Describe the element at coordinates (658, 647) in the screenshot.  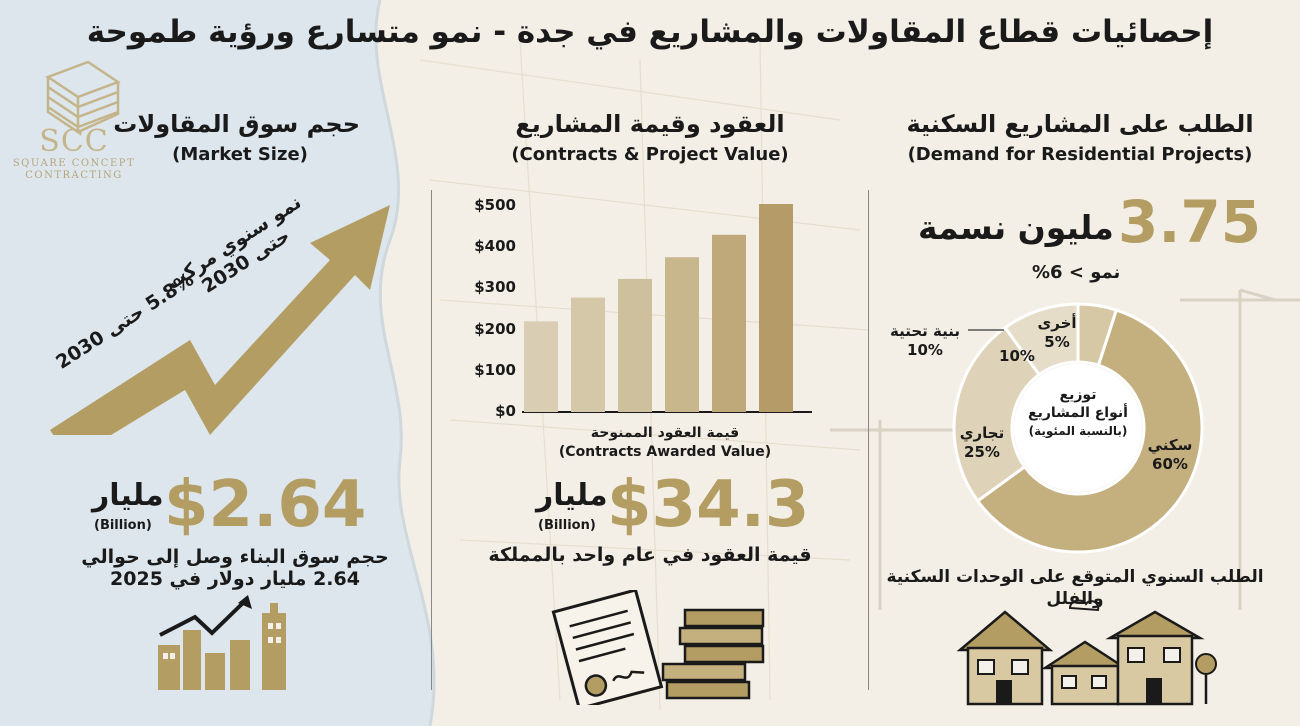
I see `contract-money-icon` at that location.